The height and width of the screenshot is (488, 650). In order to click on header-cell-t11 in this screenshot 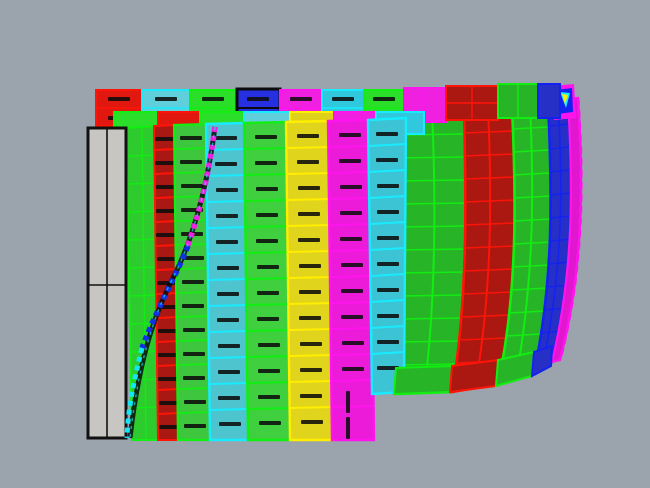, I will do `click(549, 101)`.